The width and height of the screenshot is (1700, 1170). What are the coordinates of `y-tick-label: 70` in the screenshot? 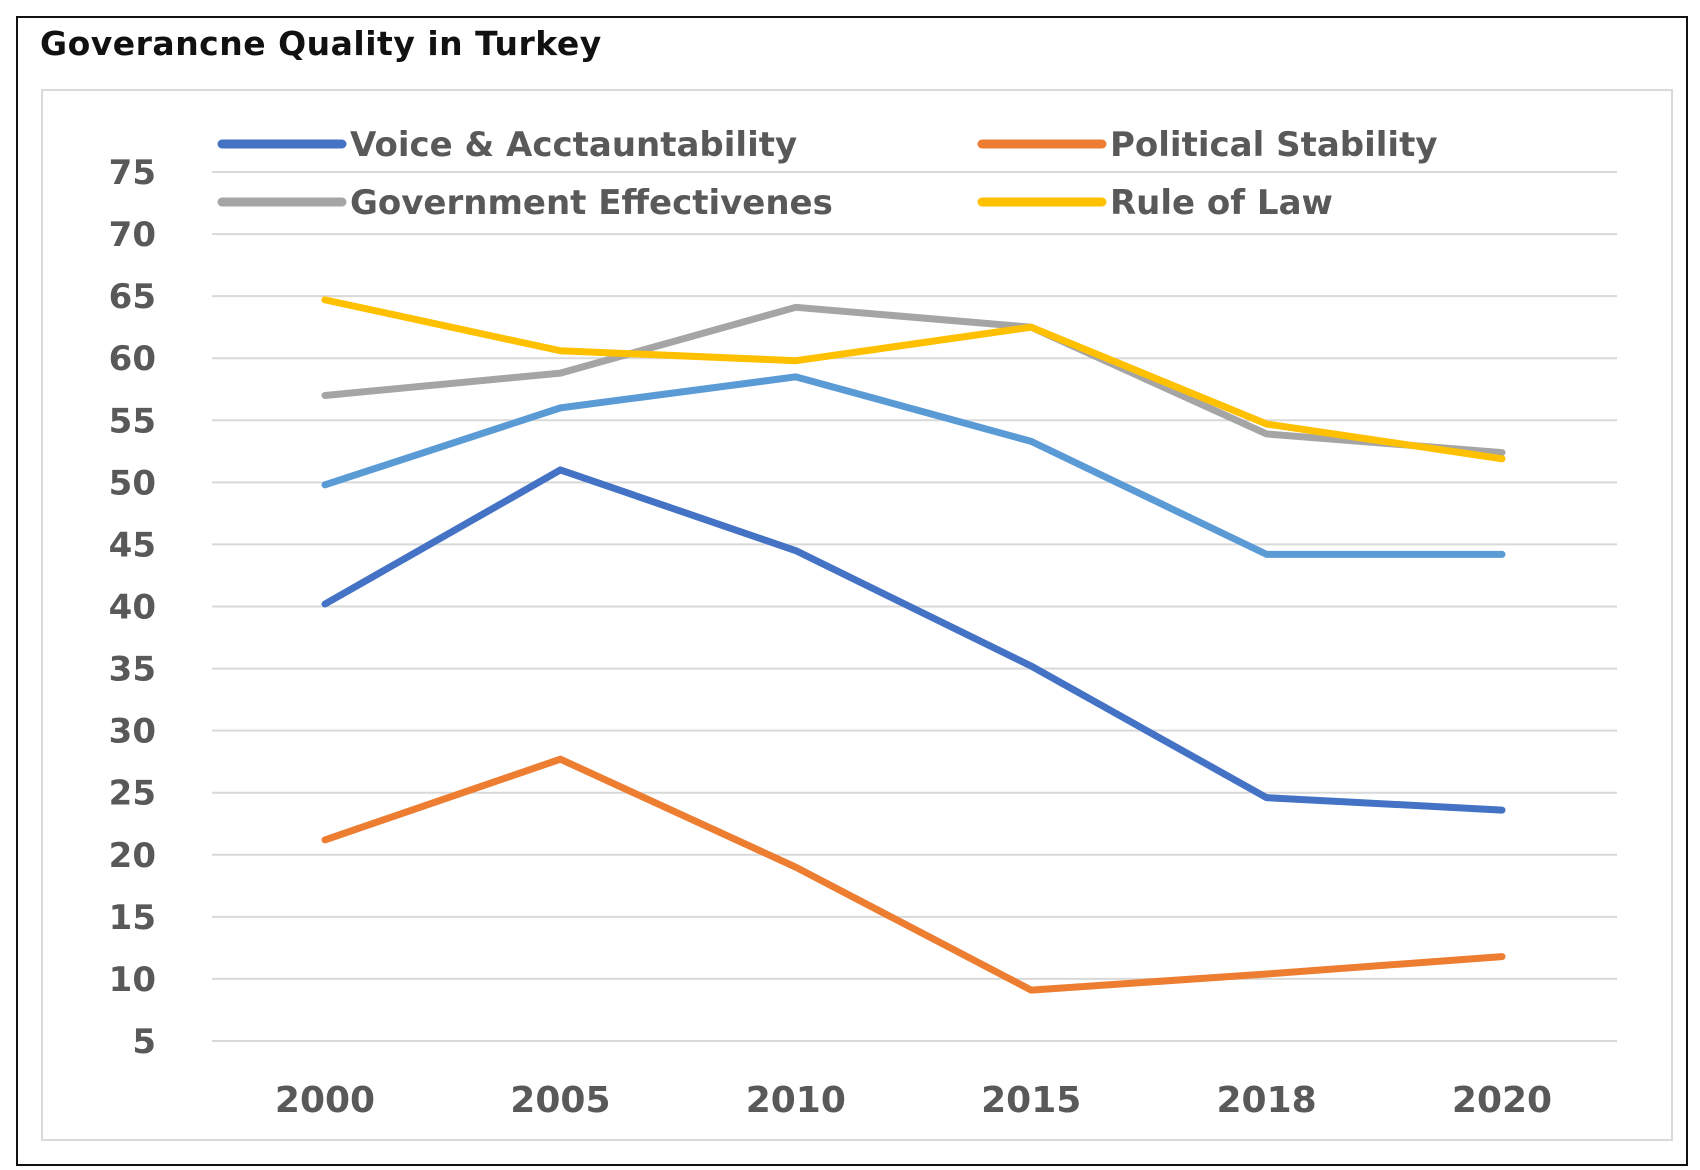 It's located at (132, 235).